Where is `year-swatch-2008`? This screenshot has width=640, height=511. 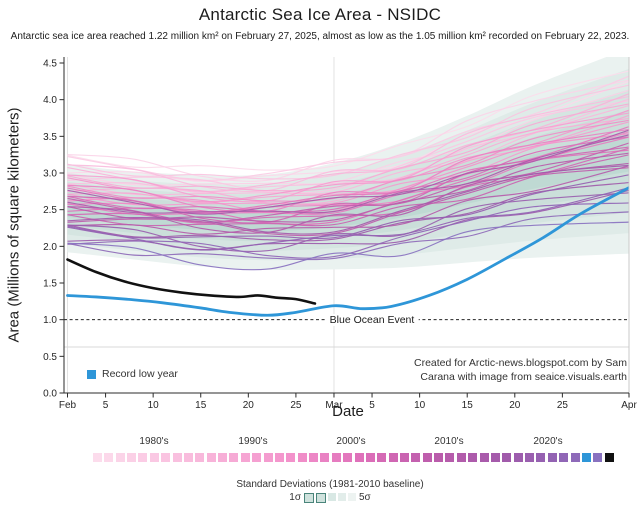
year-swatch-2008 is located at coordinates (416, 457).